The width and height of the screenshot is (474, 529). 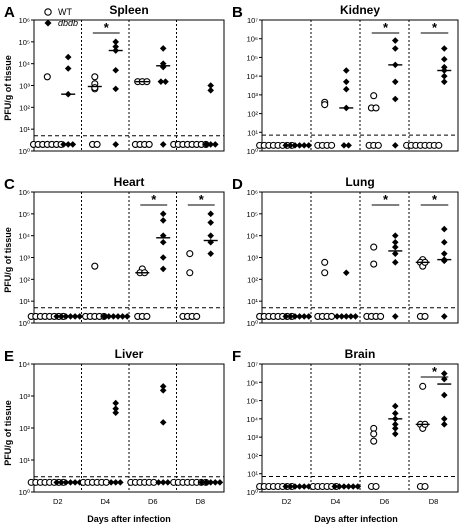 What do you see at coordinates (359, 182) in the screenshot?
I see `panel-title: Lung` at bounding box center [359, 182].